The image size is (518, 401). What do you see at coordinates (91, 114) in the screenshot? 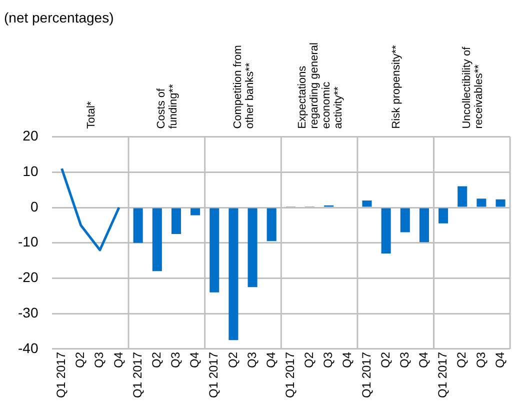
I see `text: Total*` at bounding box center [91, 114].